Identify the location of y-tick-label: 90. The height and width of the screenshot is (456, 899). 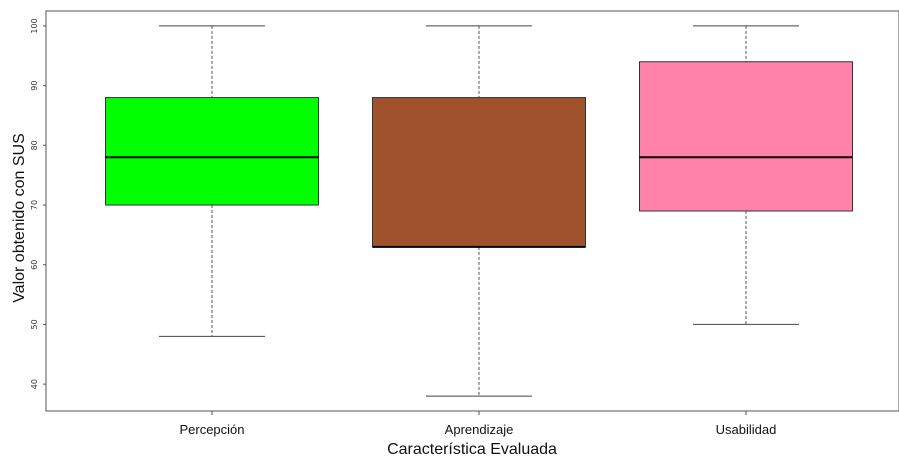
(34, 86).